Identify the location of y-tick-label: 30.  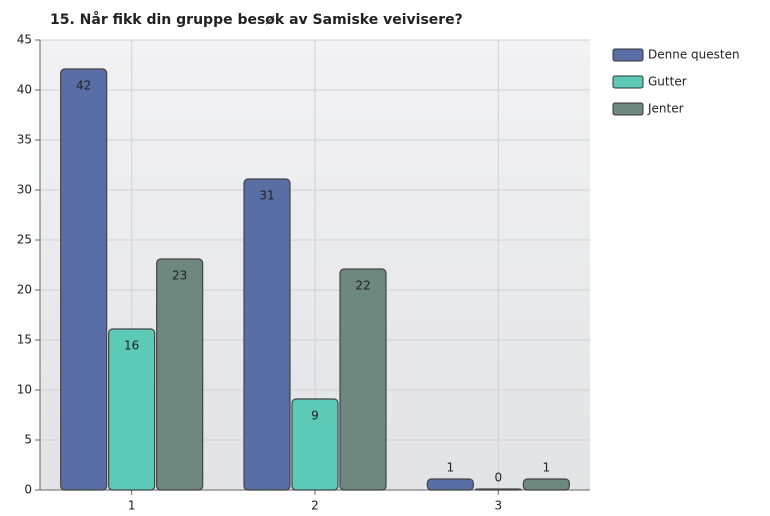
(24, 190).